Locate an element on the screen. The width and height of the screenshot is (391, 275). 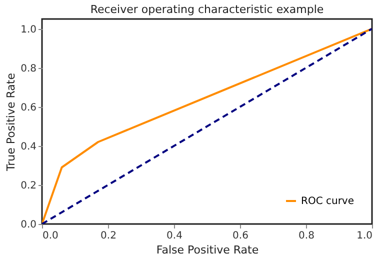
x-axis-title: False Positive Rate is located at coordinates (207, 250).